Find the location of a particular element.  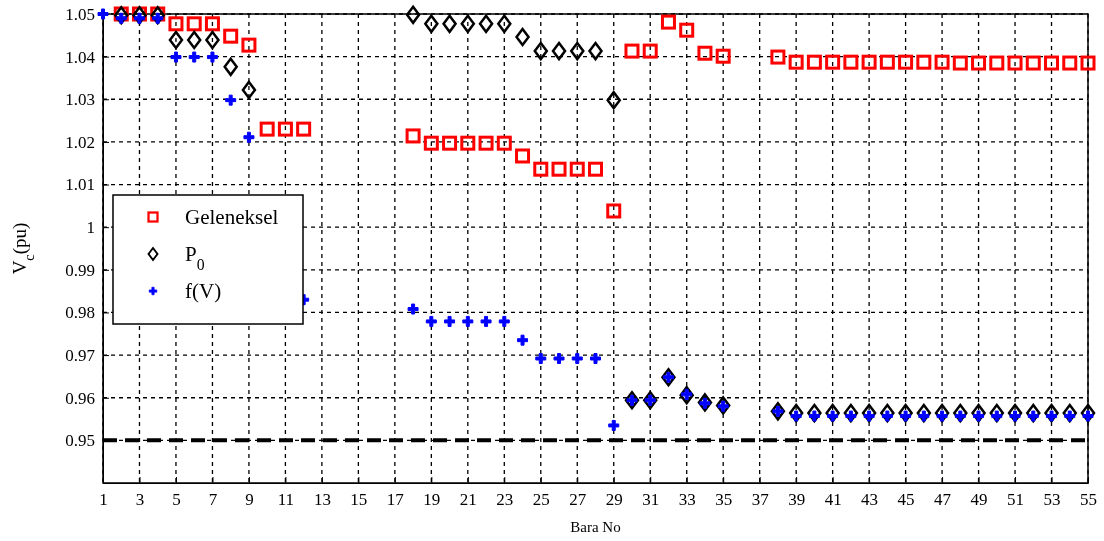

x-axis-title: Bara No is located at coordinates (595, 527).